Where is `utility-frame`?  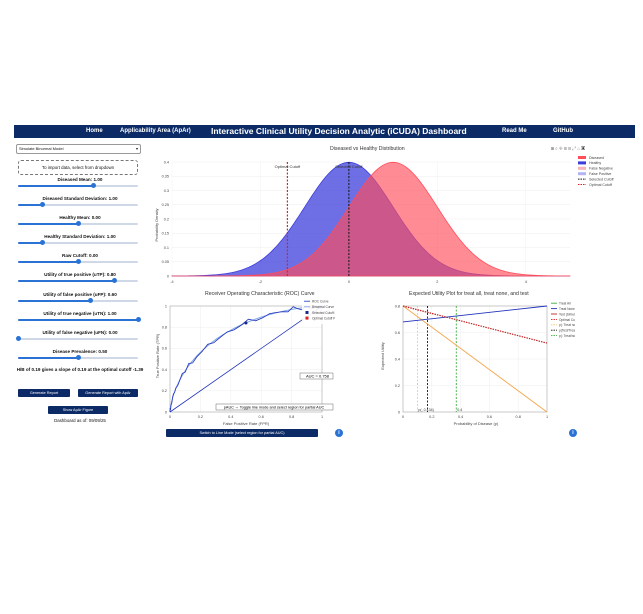
utility-frame is located at coordinates (475, 359).